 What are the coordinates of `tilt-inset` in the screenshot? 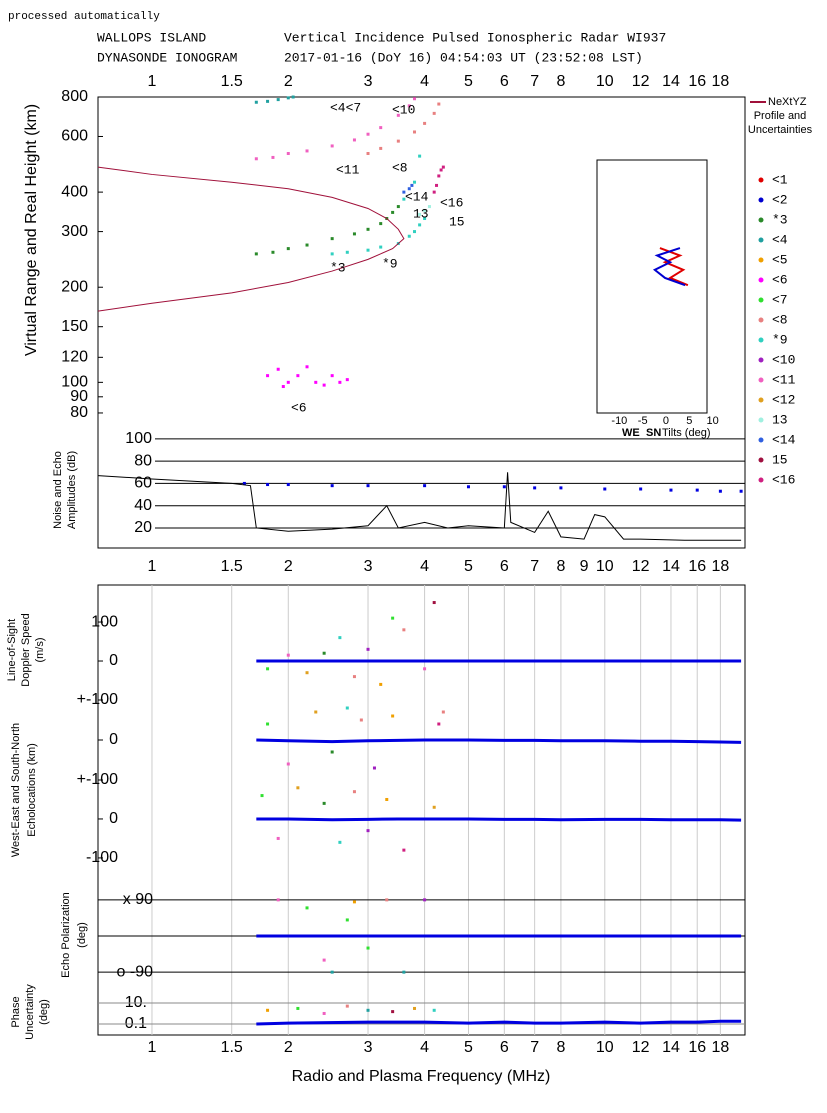 It's located at (652, 286).